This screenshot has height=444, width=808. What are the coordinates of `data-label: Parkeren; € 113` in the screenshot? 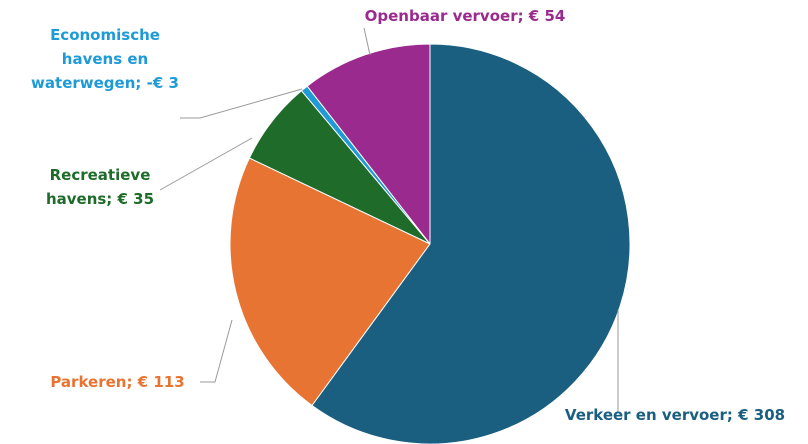 It's located at (117, 382).